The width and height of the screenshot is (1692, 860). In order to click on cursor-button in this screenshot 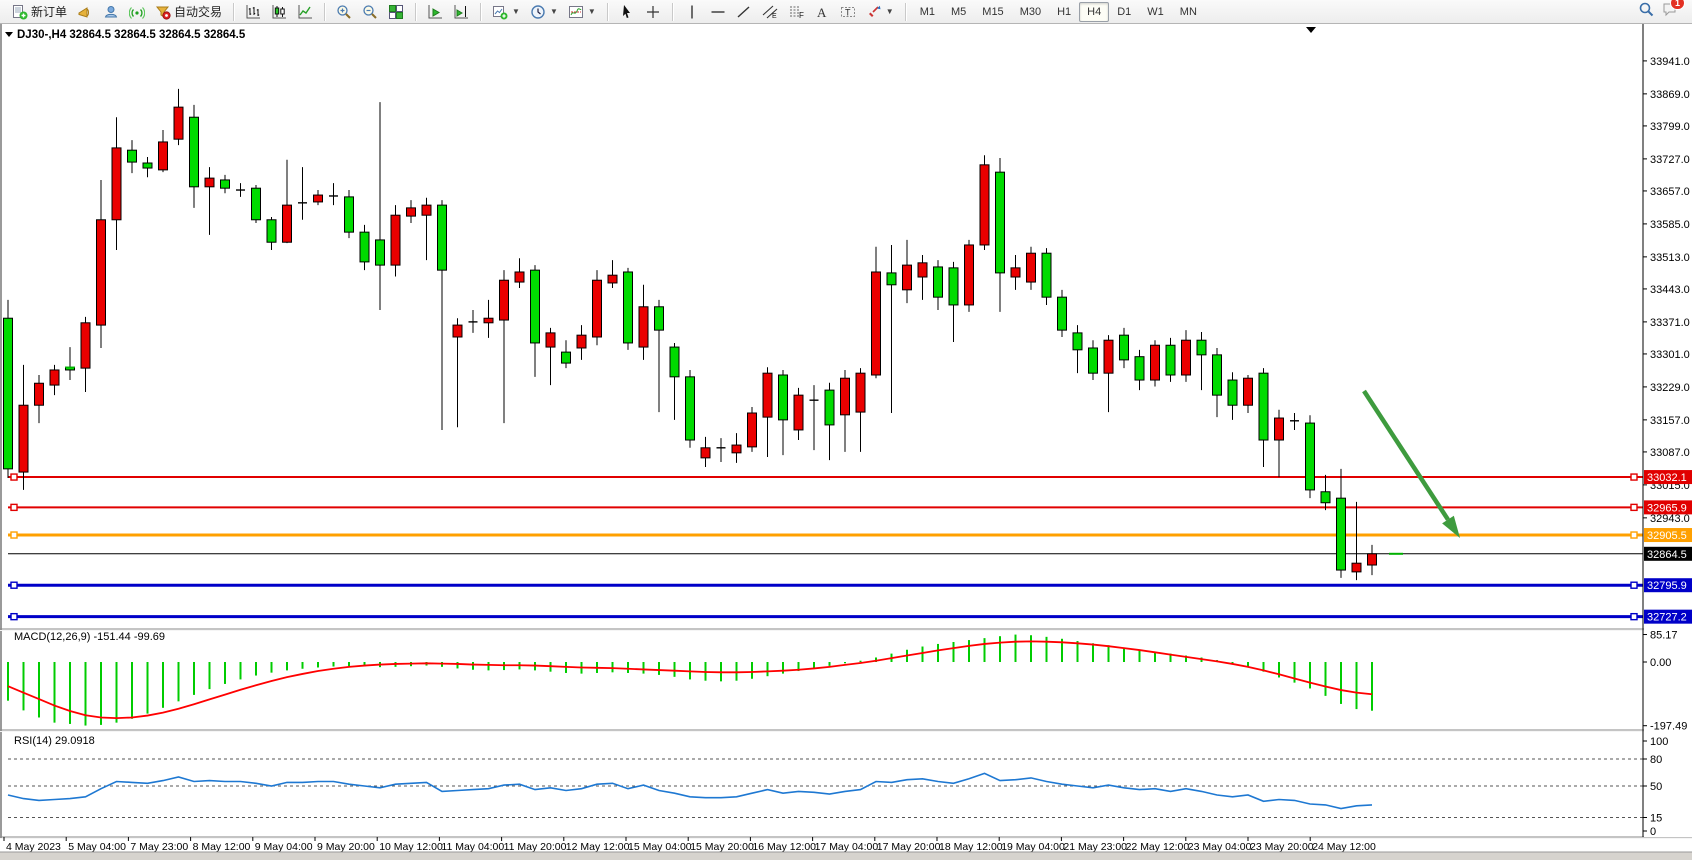, I will do `click(627, 12)`.